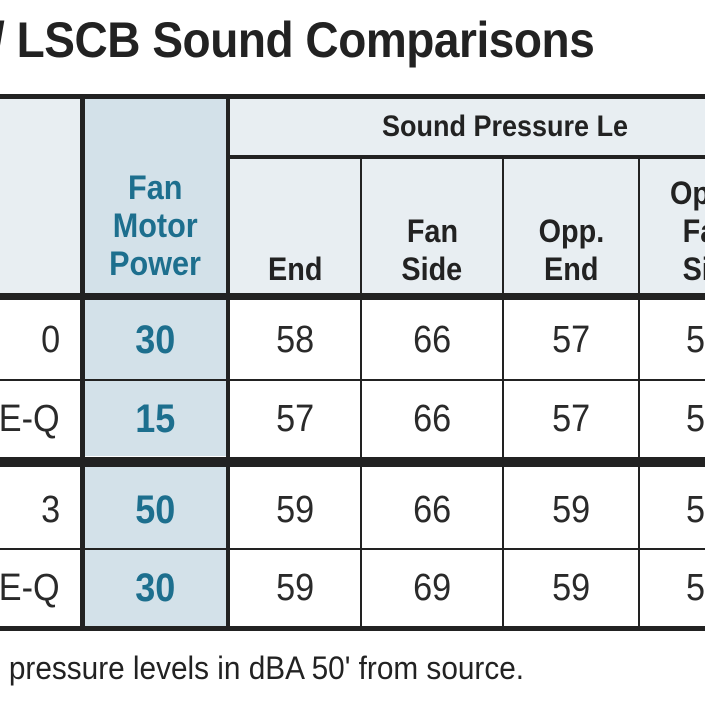 This screenshot has height=705, width=705. I want to click on group-header-cell: Sound Pressure Le, so click(467, 126).